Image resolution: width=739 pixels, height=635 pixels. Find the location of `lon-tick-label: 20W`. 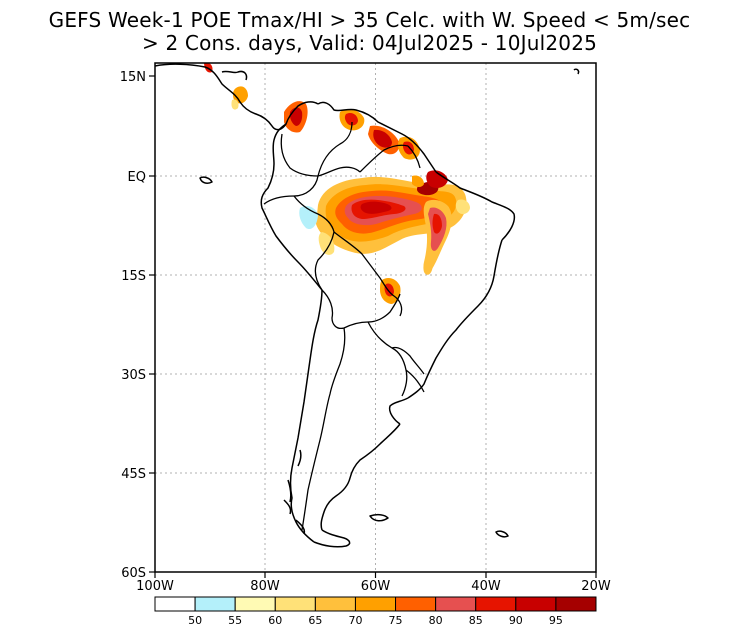

lon-tick-label: 20W is located at coordinates (596, 586).